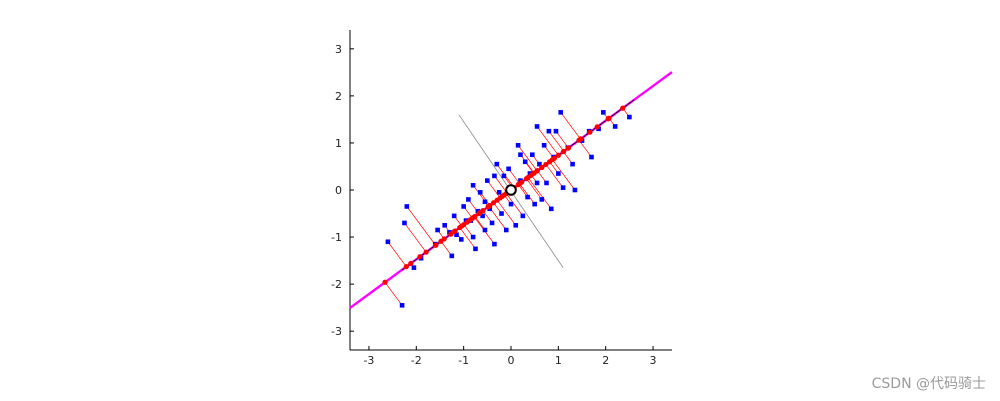 The width and height of the screenshot is (1000, 401). Describe the element at coordinates (653, 360) in the screenshot. I see `x-tick-label: 3` at that location.